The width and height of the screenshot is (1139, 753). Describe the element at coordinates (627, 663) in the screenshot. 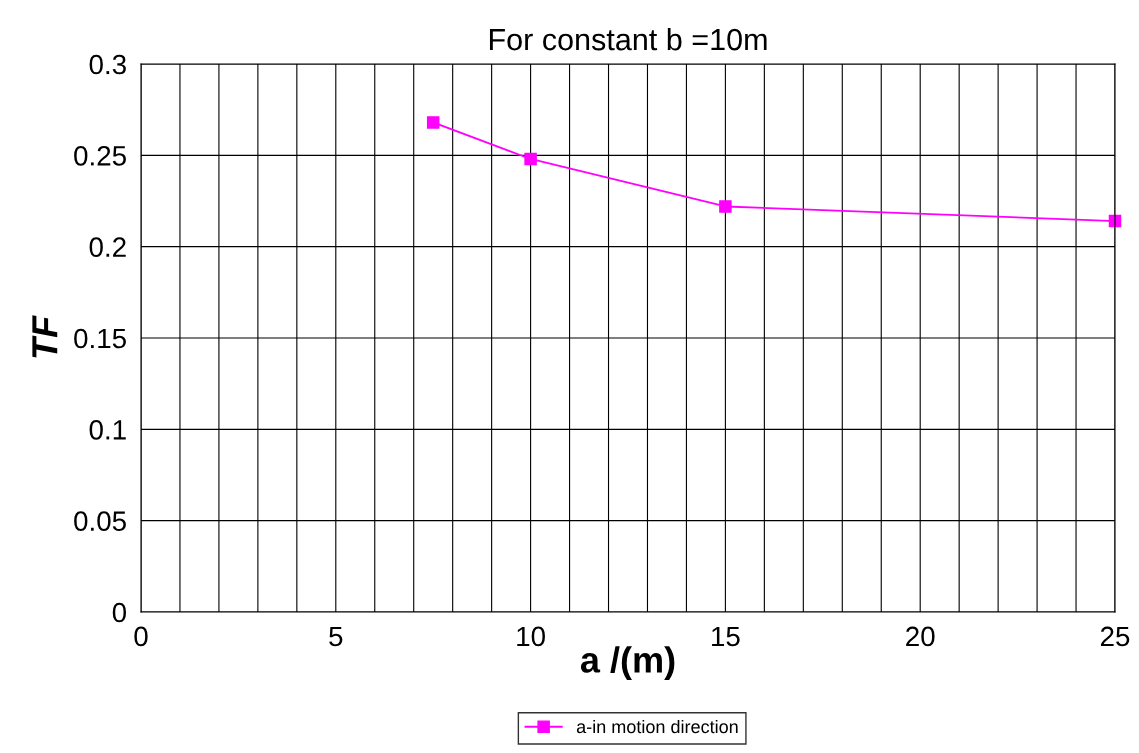

I see `x-axis-title: a /(m)` at that location.